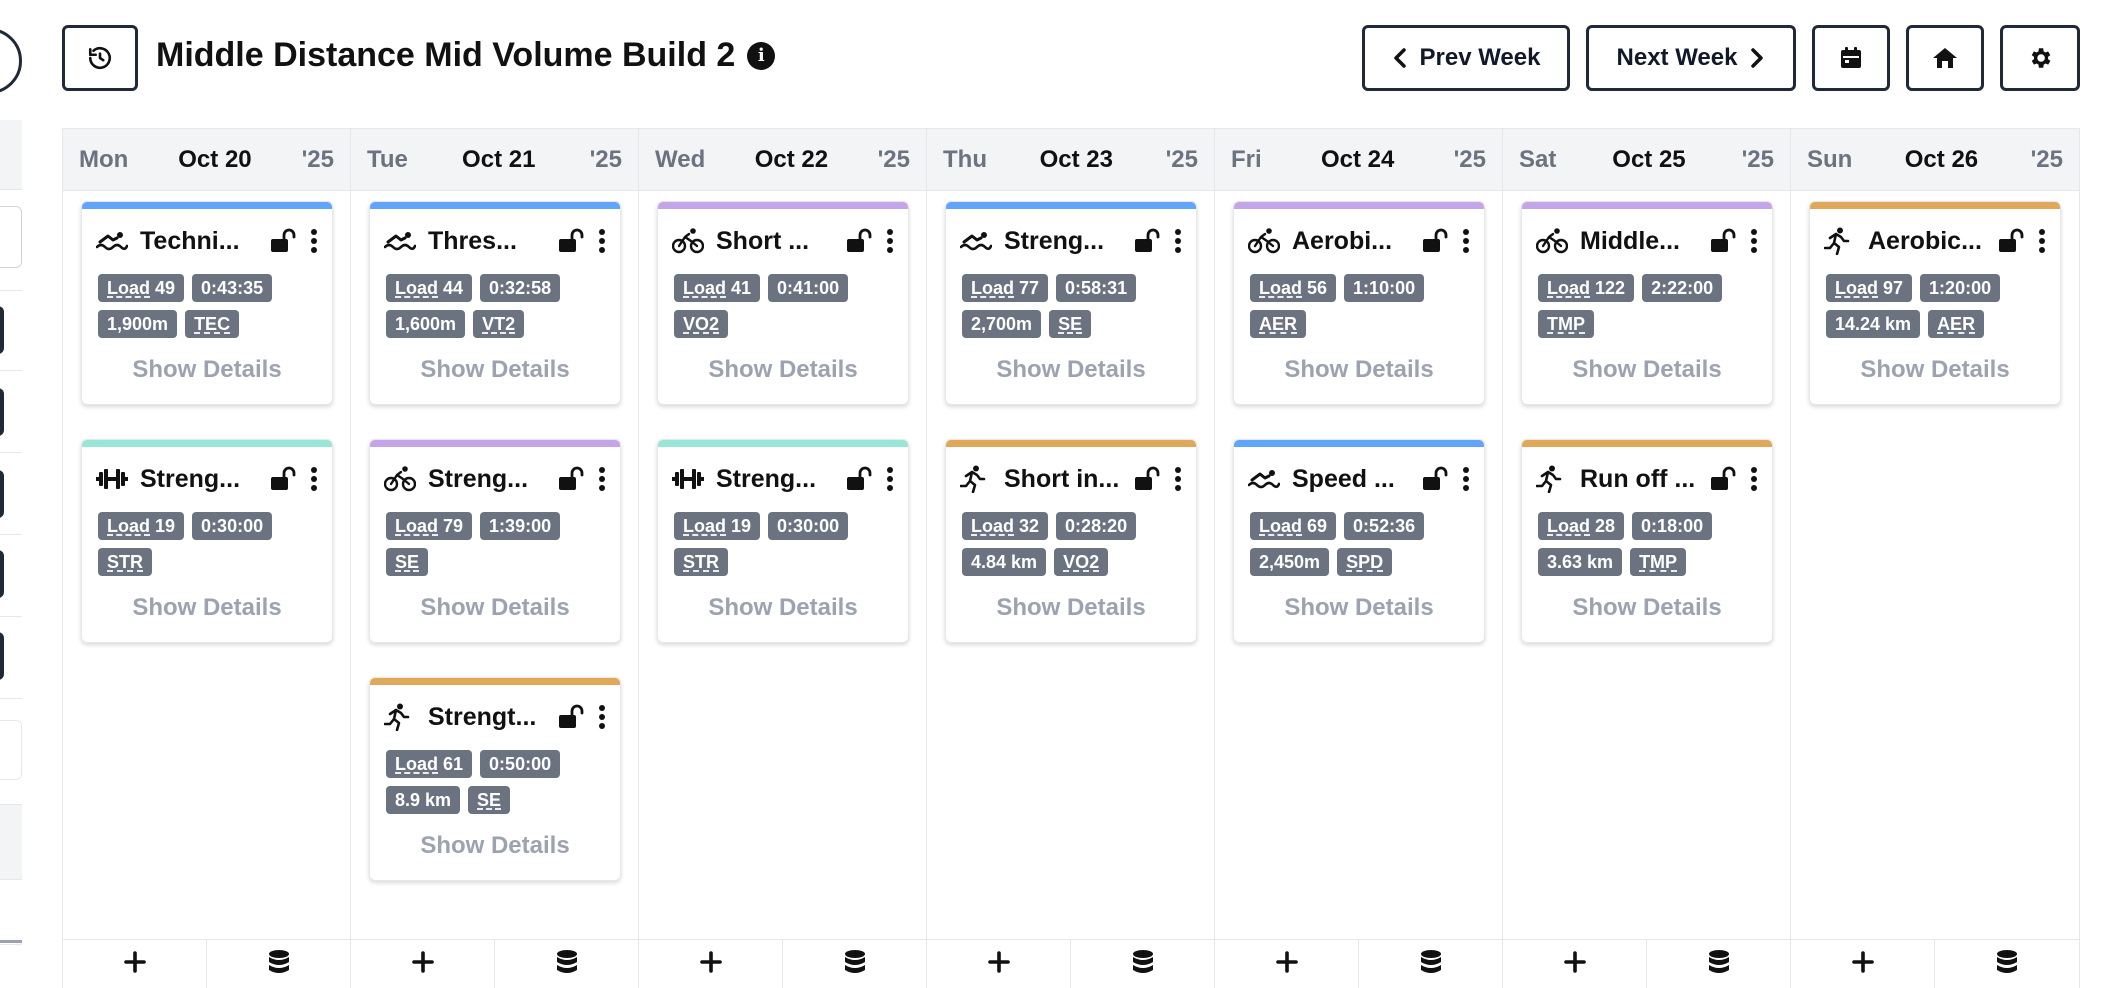 The height and width of the screenshot is (988, 2116). Describe the element at coordinates (782, 160) in the screenshot. I see `day-header: Wed Oct 22 '25` at that location.